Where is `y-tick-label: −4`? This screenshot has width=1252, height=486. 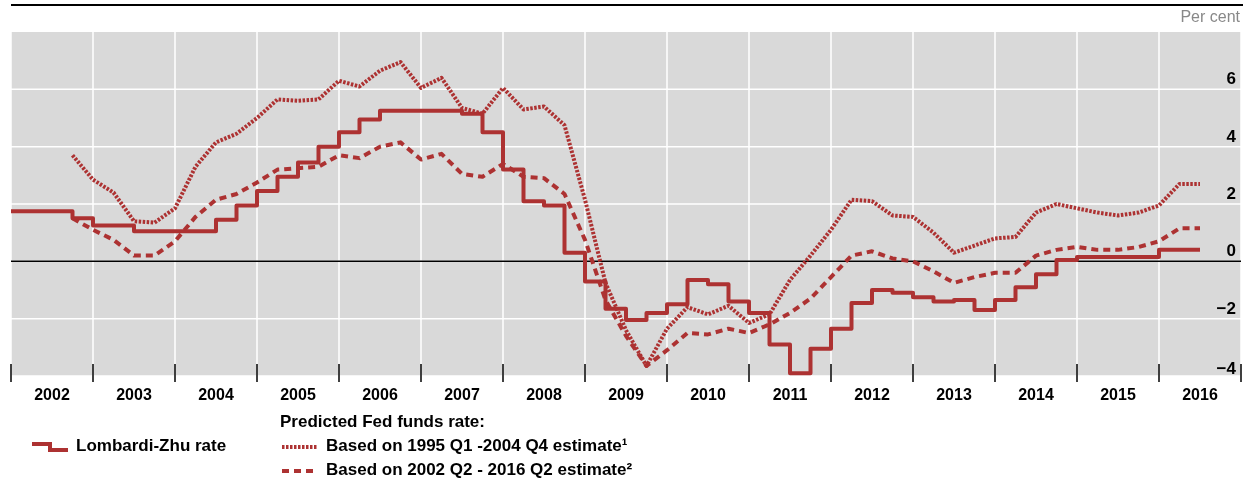
y-tick-label: −4 is located at coordinates (1226, 368).